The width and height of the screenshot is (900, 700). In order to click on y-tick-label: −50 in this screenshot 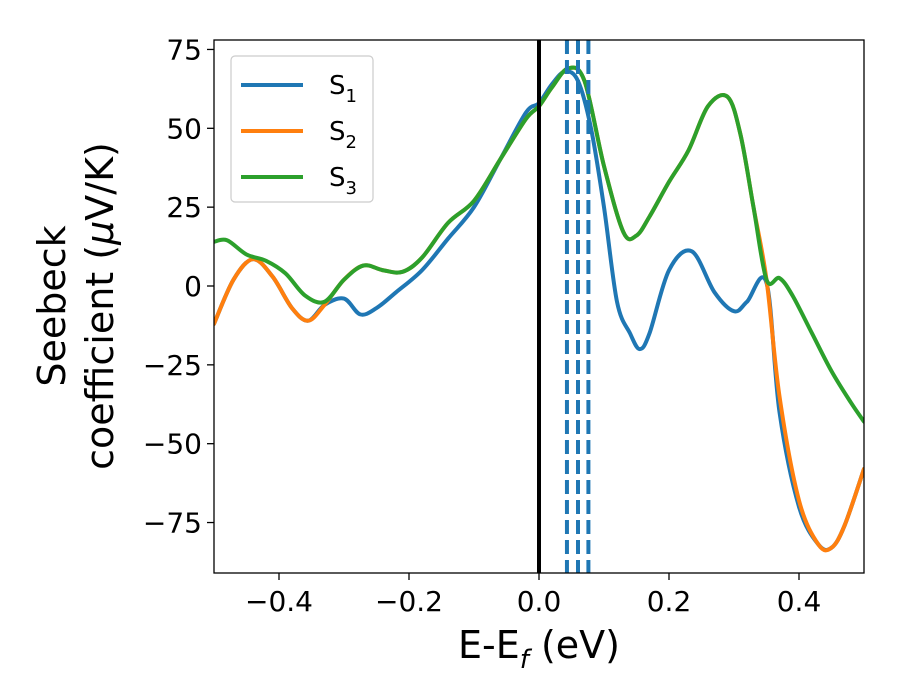, I will do `click(172, 444)`.